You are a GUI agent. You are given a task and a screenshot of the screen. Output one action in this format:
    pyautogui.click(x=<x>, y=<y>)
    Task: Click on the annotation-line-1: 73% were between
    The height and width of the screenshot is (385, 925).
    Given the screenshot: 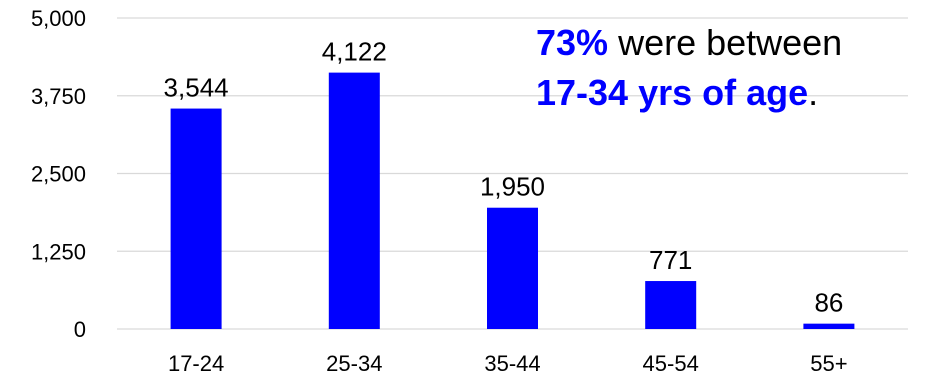 What is the action you would take?
    pyautogui.click(x=689, y=43)
    